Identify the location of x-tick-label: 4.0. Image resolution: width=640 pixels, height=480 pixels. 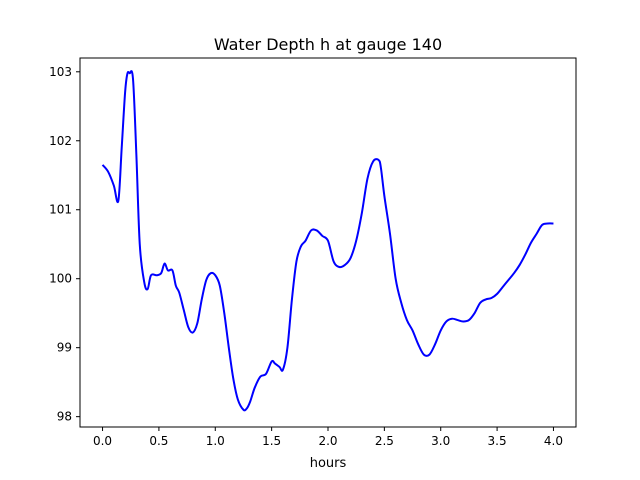
(553, 441).